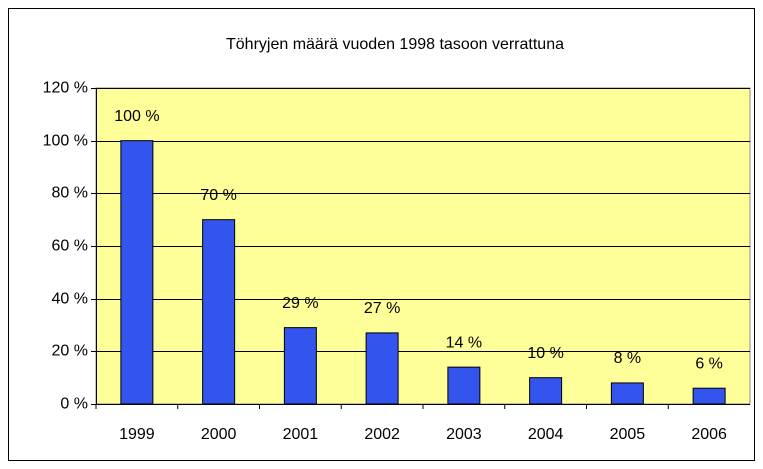 Image resolution: width=763 pixels, height=469 pixels. I want to click on y-tick-label: 20 %, so click(70, 351).